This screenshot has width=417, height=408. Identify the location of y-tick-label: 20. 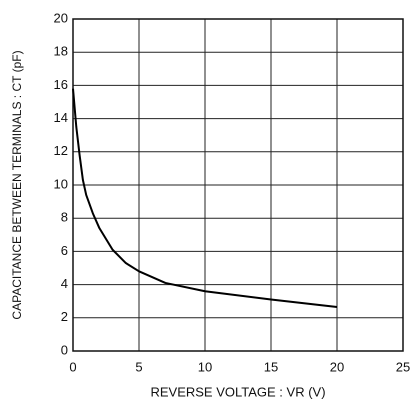
(61, 17).